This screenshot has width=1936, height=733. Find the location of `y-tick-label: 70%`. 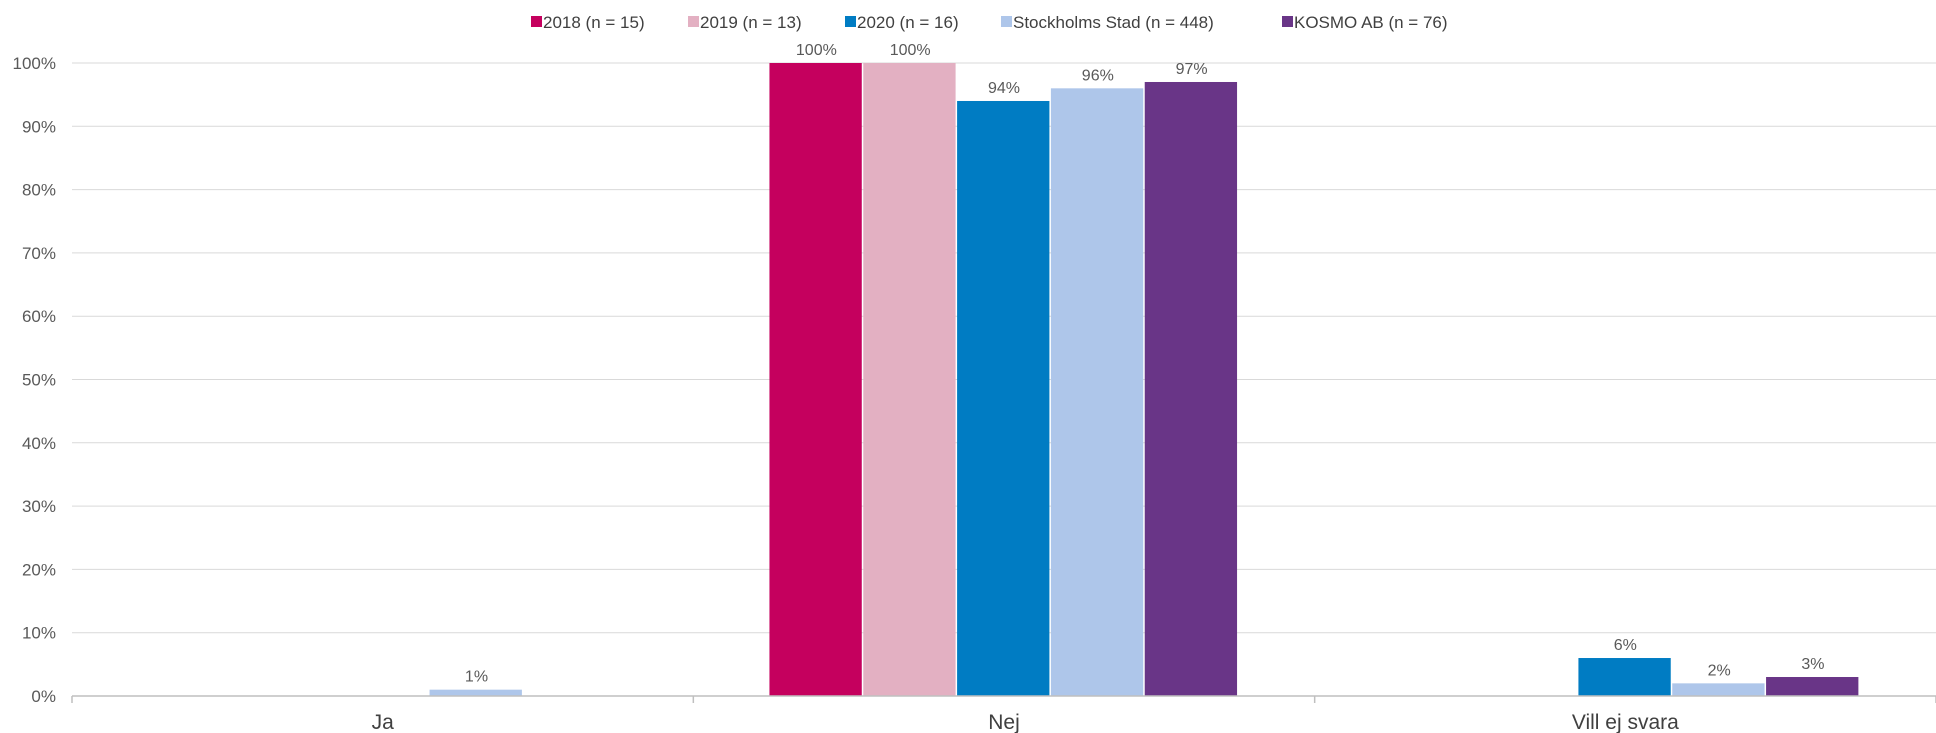

y-tick-label: 70% is located at coordinates (39, 253).